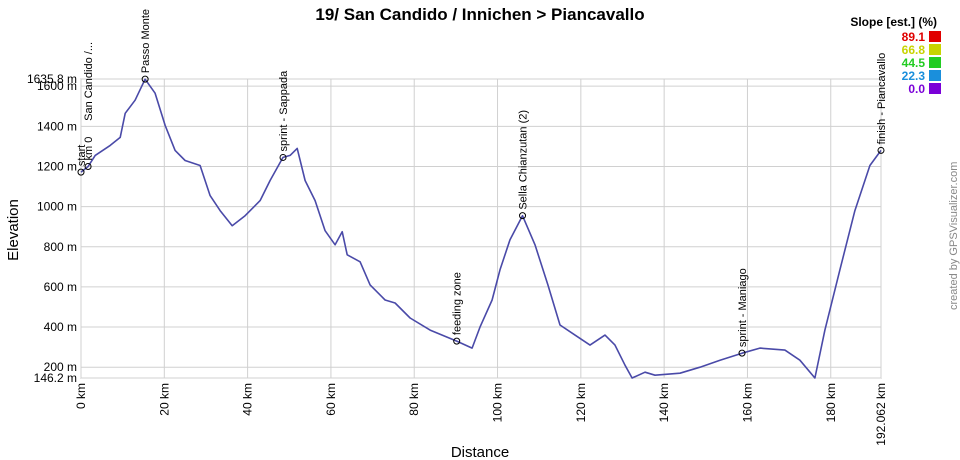  I want to click on legend-label: 89.1, so click(914, 37).